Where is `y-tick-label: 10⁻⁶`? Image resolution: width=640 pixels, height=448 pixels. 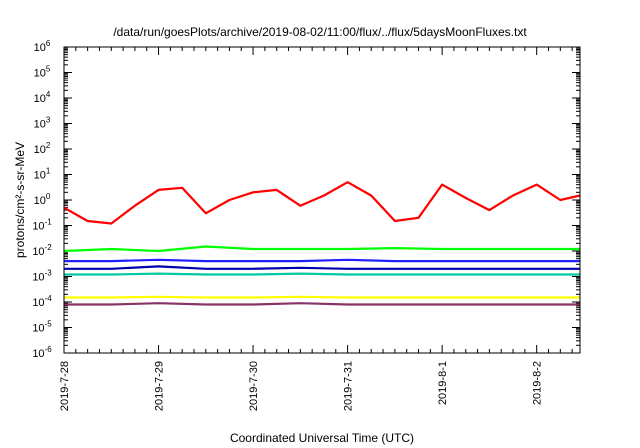
y-tick-label: 10⁻⁶ is located at coordinates (42, 352).